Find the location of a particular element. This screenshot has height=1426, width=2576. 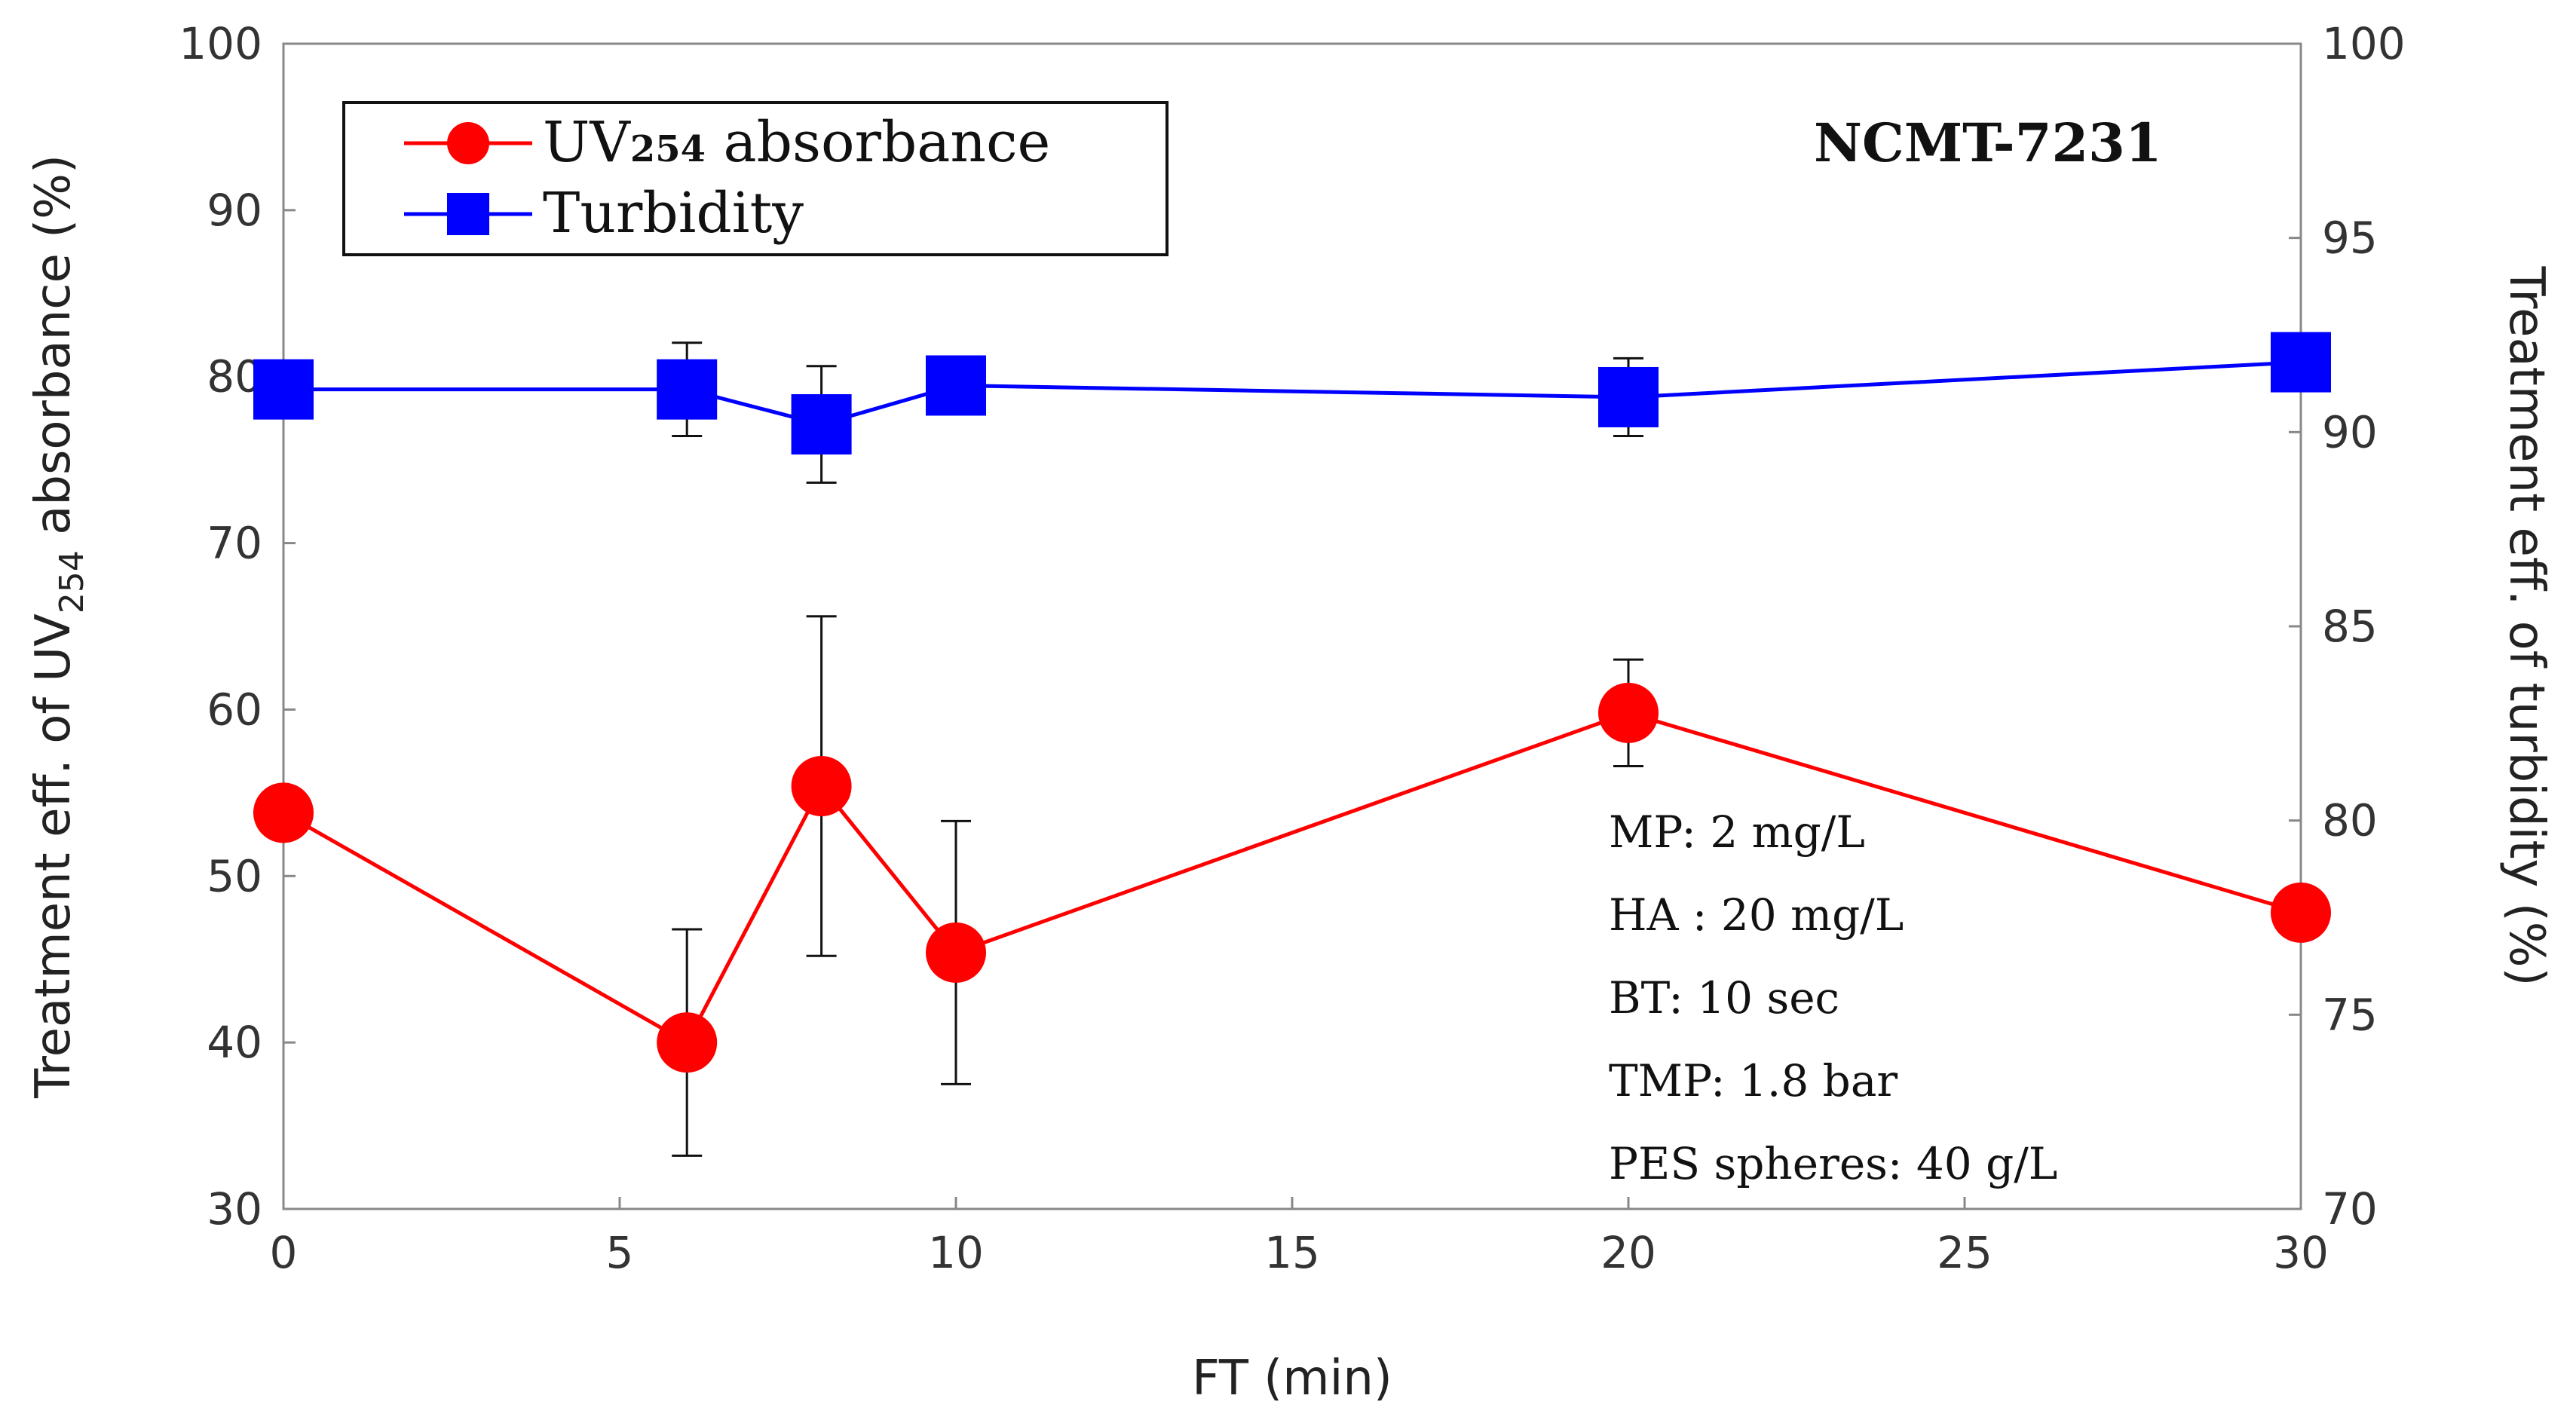

legend-uv-sub: 254 is located at coordinates (668, 149).